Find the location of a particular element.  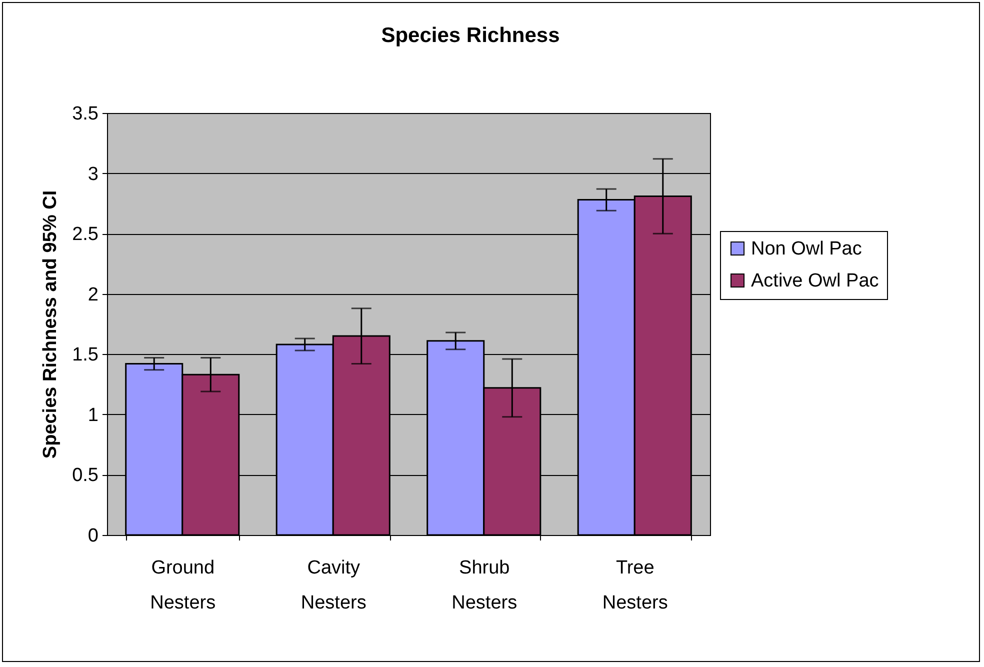

legend-label: Active Owl Pac is located at coordinates (815, 281).